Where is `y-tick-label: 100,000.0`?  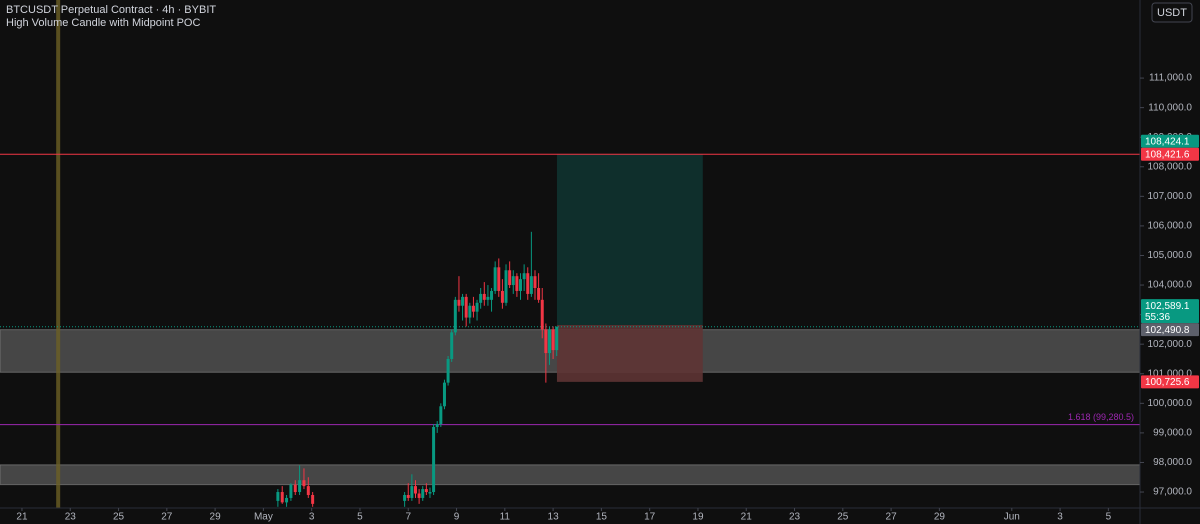
y-tick-label: 100,000.0 is located at coordinates (1170, 403).